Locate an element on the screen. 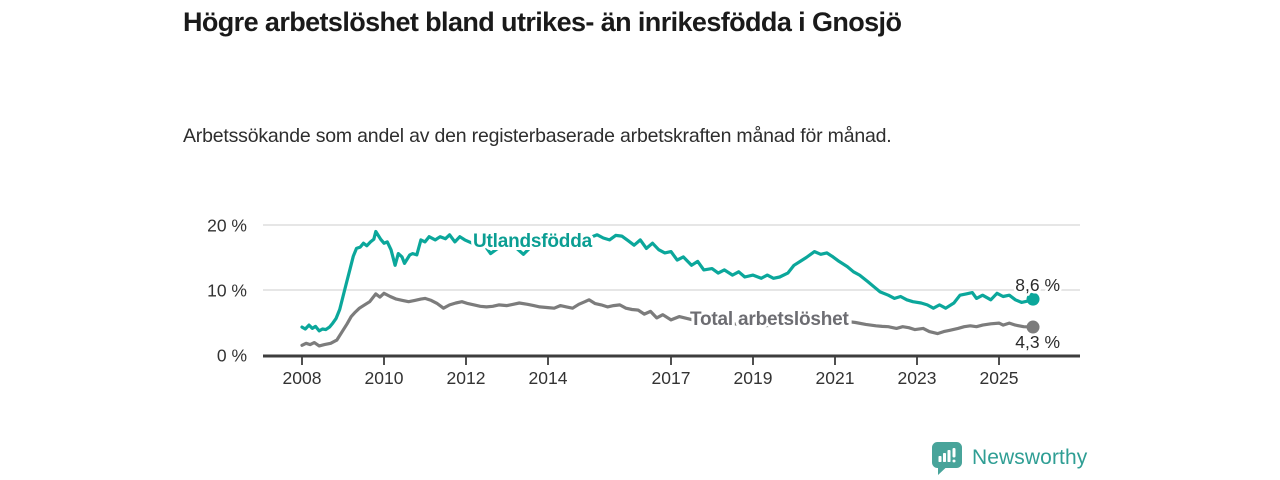 The image size is (1280, 480). newsworthy-logo: Newsworthy is located at coordinates (1009, 458).